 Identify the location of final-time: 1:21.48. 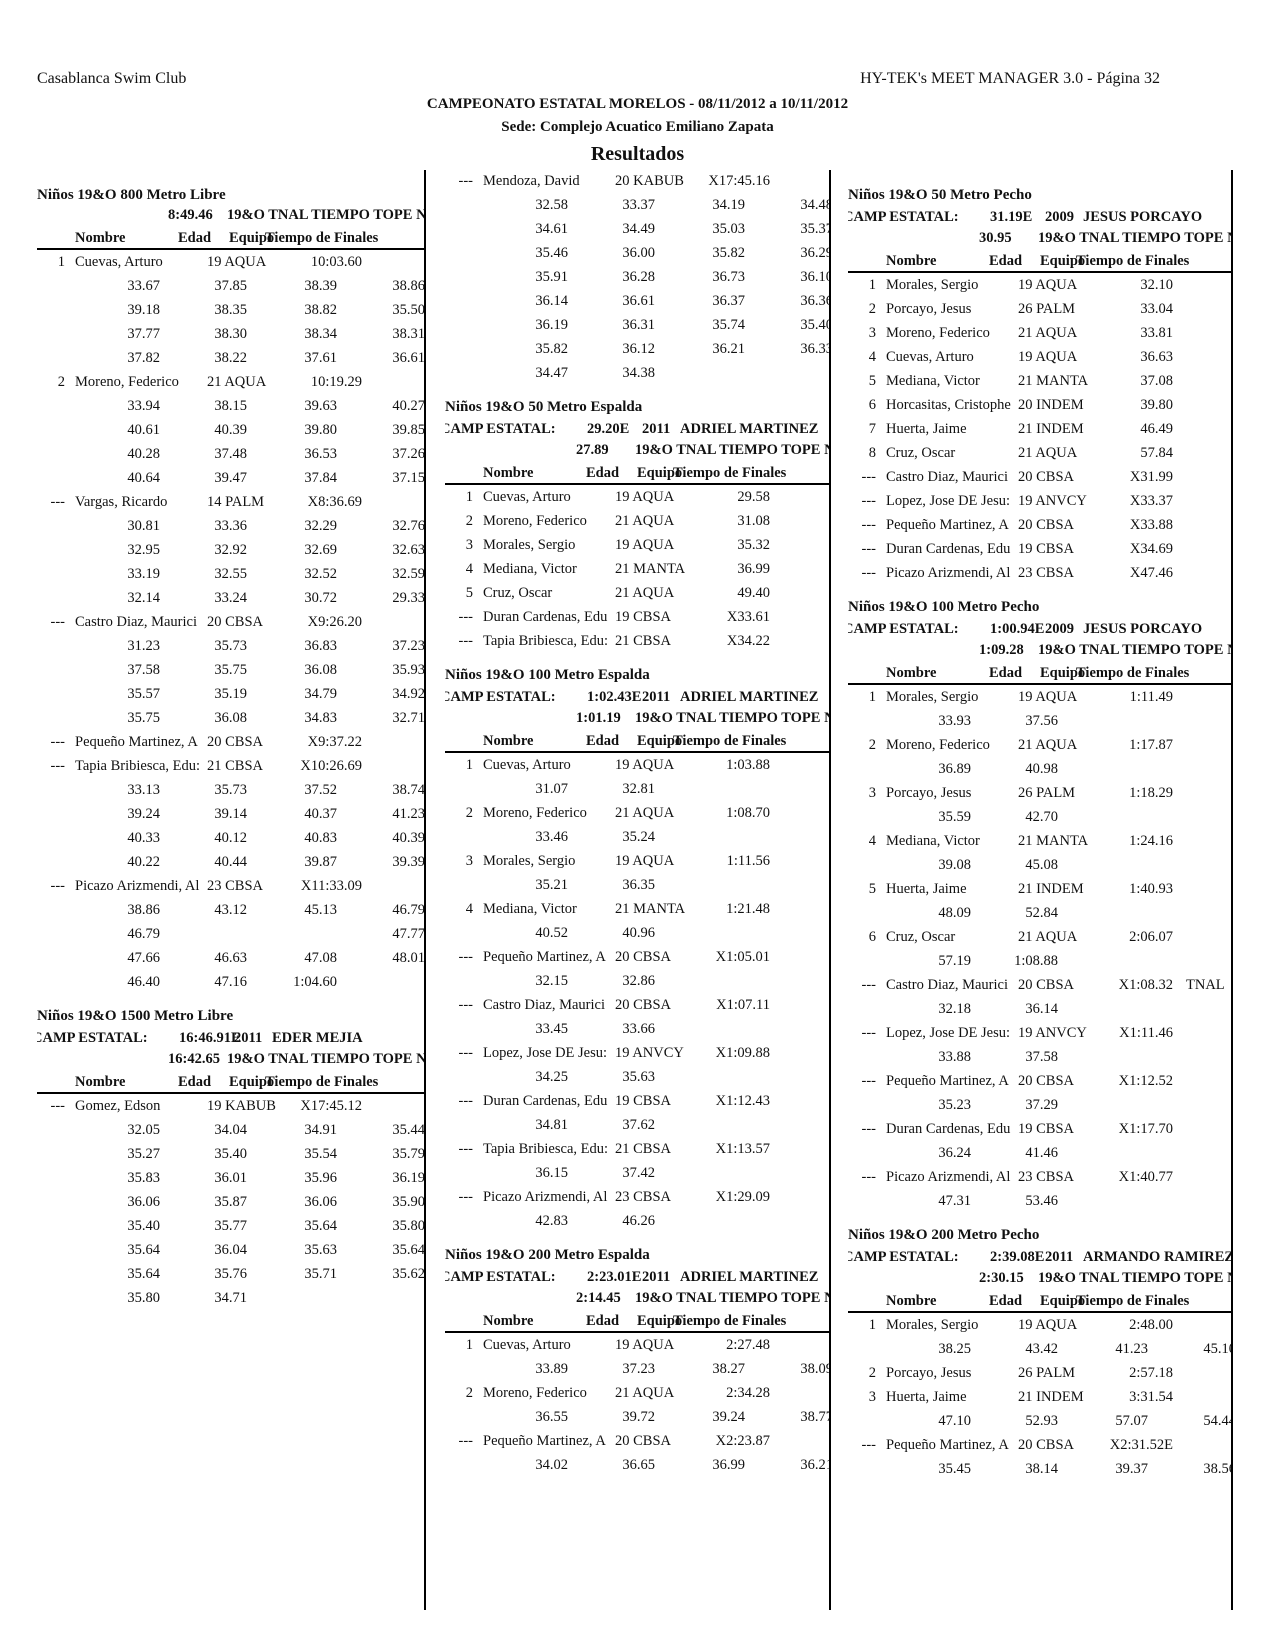
(748, 909).